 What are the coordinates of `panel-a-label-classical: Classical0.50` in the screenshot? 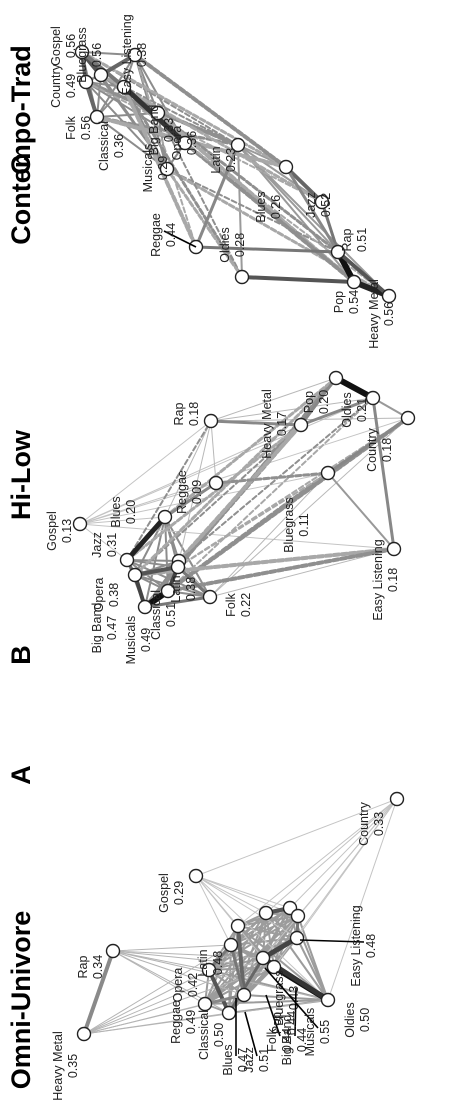 It's located at (211, 1035).